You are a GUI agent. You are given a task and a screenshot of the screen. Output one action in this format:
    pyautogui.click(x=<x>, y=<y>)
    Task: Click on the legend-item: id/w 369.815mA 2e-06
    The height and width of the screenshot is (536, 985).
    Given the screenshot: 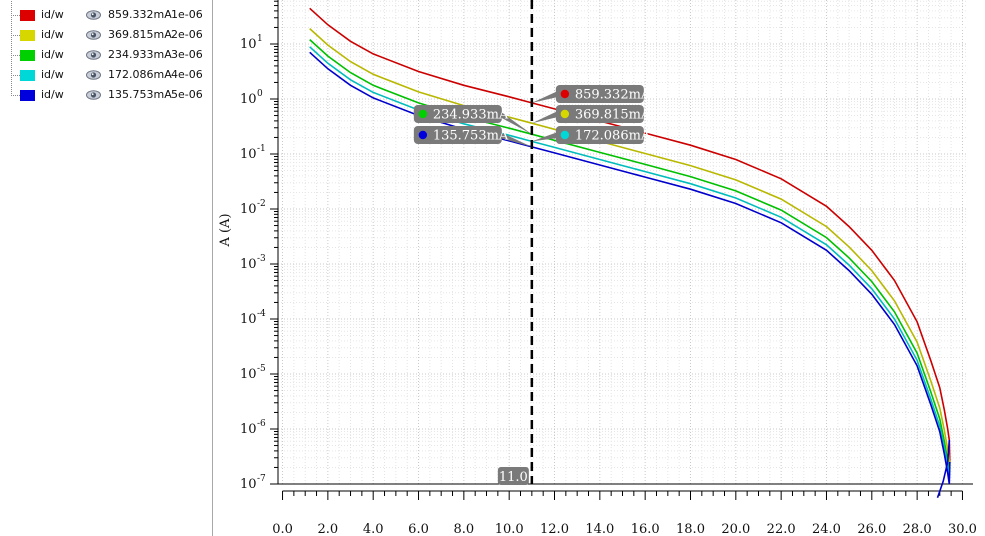 What is the action you would take?
    pyautogui.click(x=106, y=30)
    